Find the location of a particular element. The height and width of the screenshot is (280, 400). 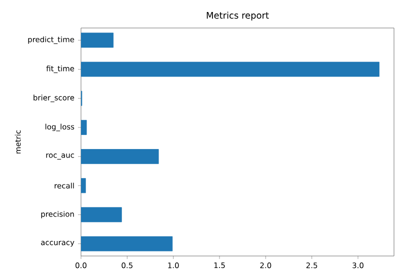

chart-title: Metrics report is located at coordinates (237, 16).